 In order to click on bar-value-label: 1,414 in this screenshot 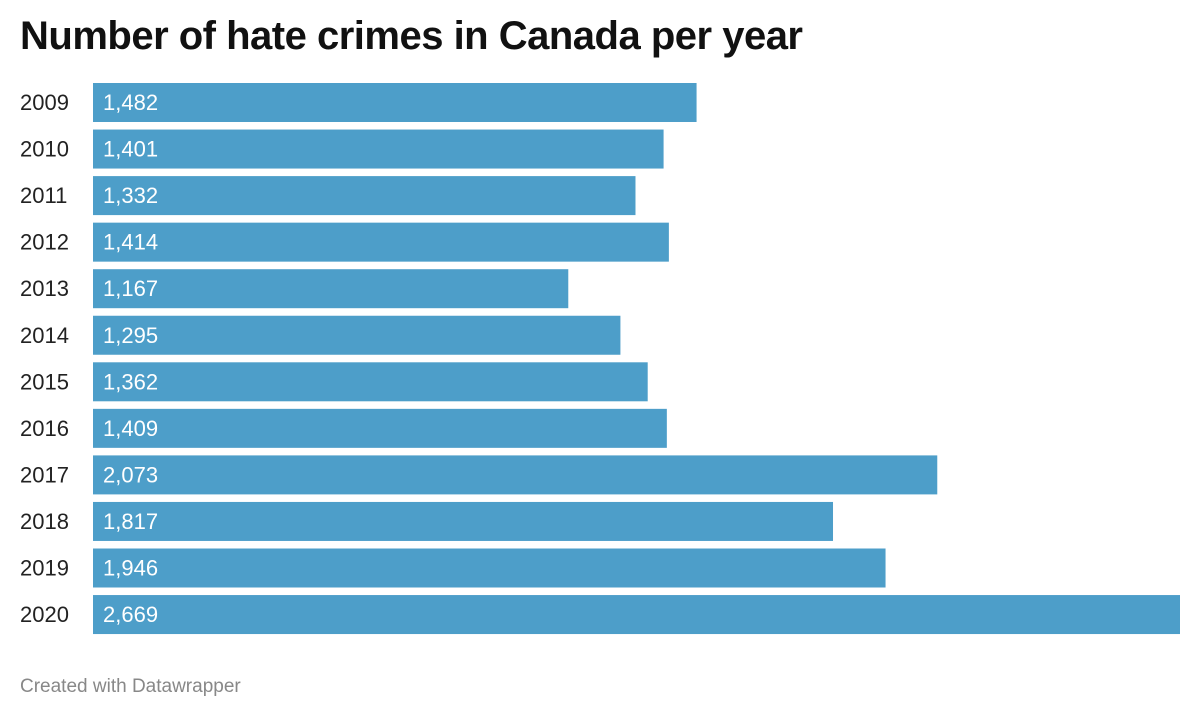, I will do `click(130, 242)`.